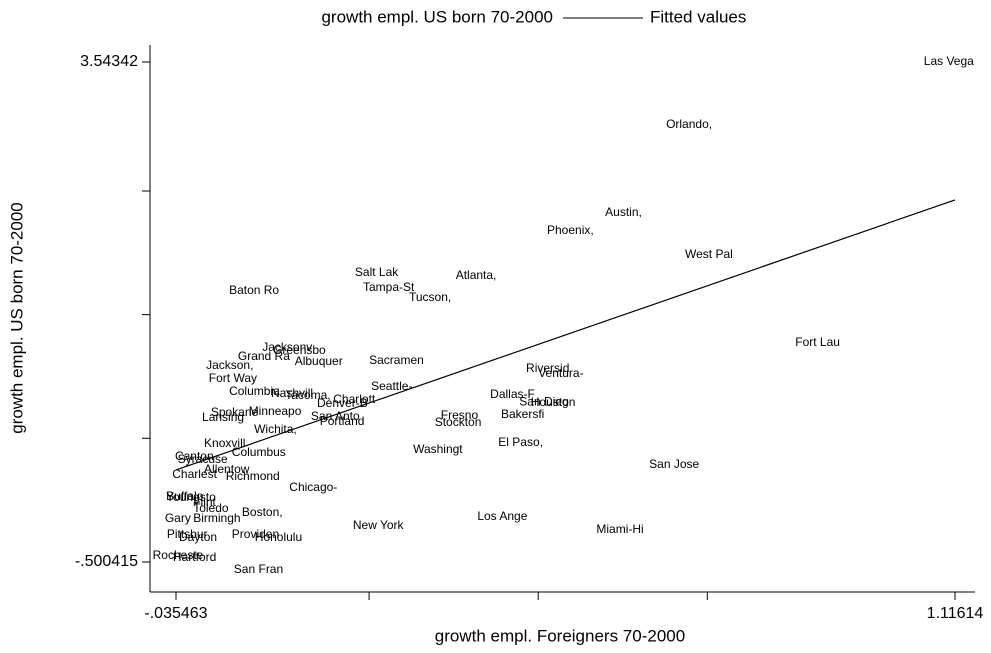 The height and width of the screenshot is (653, 991). I want to click on point-label: Jacksonv, so click(287, 347).